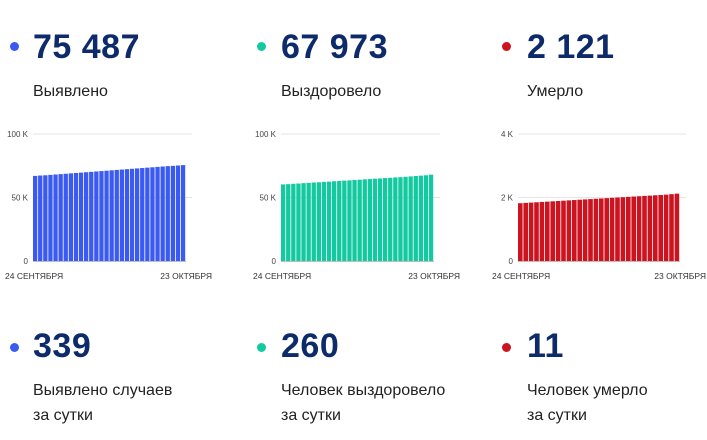  Describe the element at coordinates (14, 347) in the screenshot. I see `detected-daily-dot-icon` at that location.